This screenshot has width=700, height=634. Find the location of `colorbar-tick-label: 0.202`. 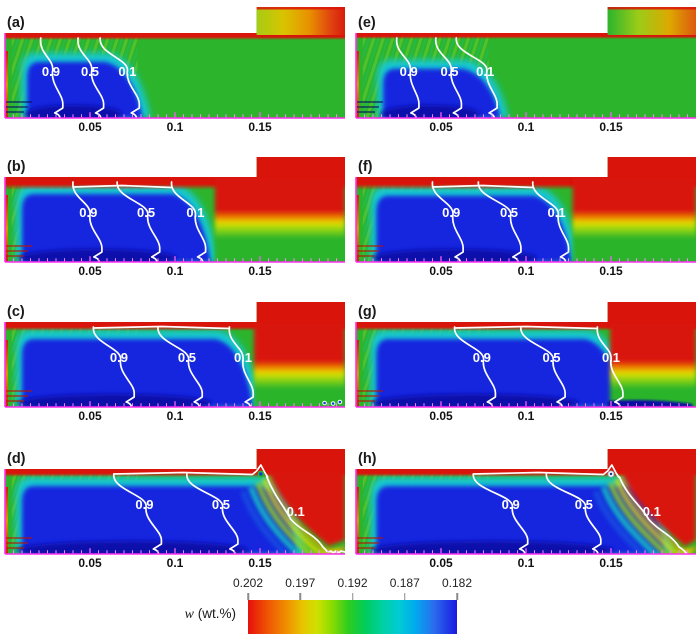

colorbar-tick-label: 0.202 is located at coordinates (248, 583).